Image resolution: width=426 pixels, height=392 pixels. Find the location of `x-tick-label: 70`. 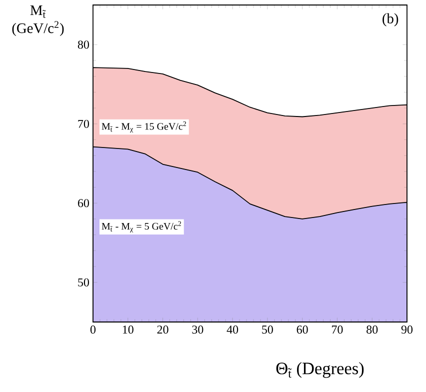

x-tick-label: 70 is located at coordinates (337, 330).